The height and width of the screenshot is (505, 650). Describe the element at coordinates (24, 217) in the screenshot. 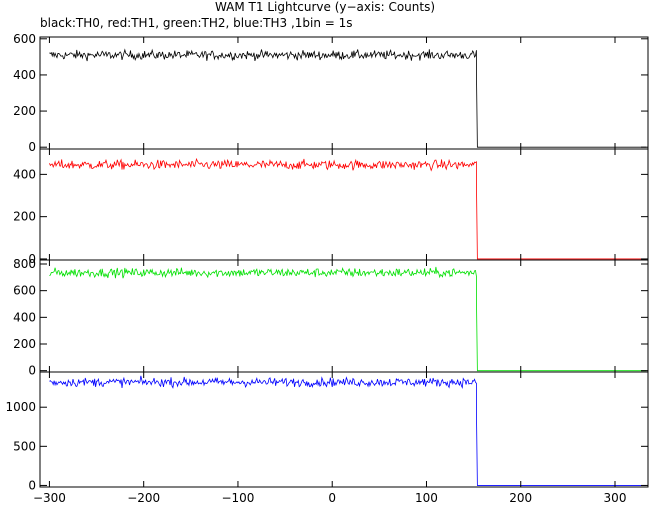

I see `ytick-label-1-1: 200` at that location.